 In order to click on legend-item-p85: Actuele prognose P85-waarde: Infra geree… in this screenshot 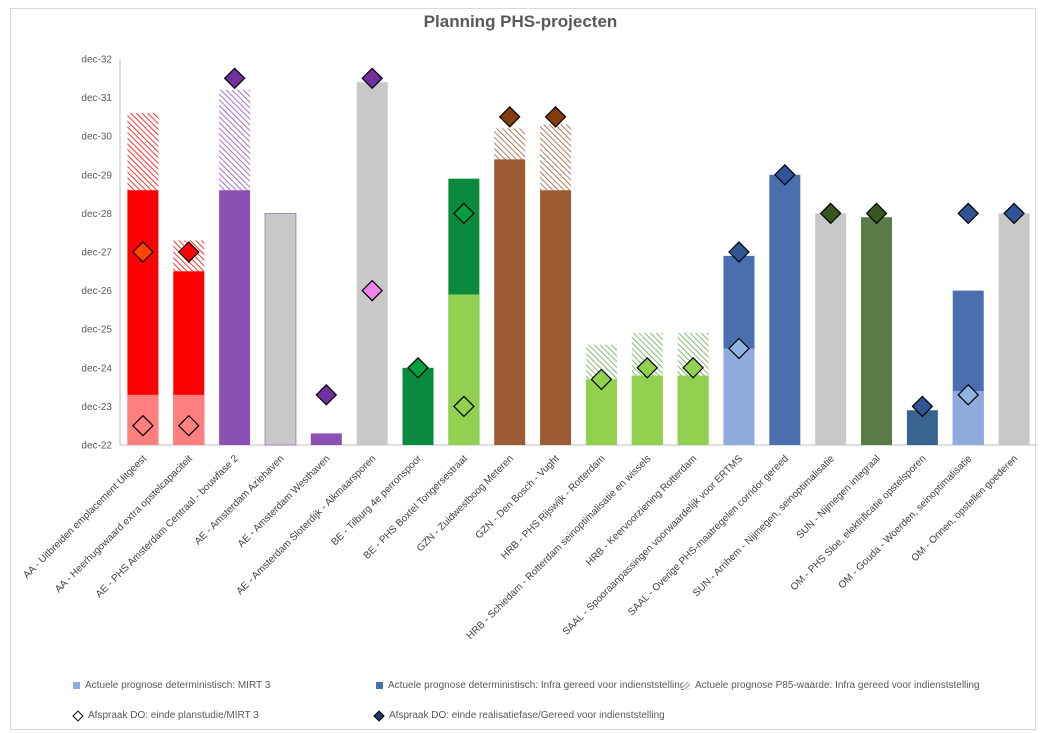, I will do `click(831, 685)`.